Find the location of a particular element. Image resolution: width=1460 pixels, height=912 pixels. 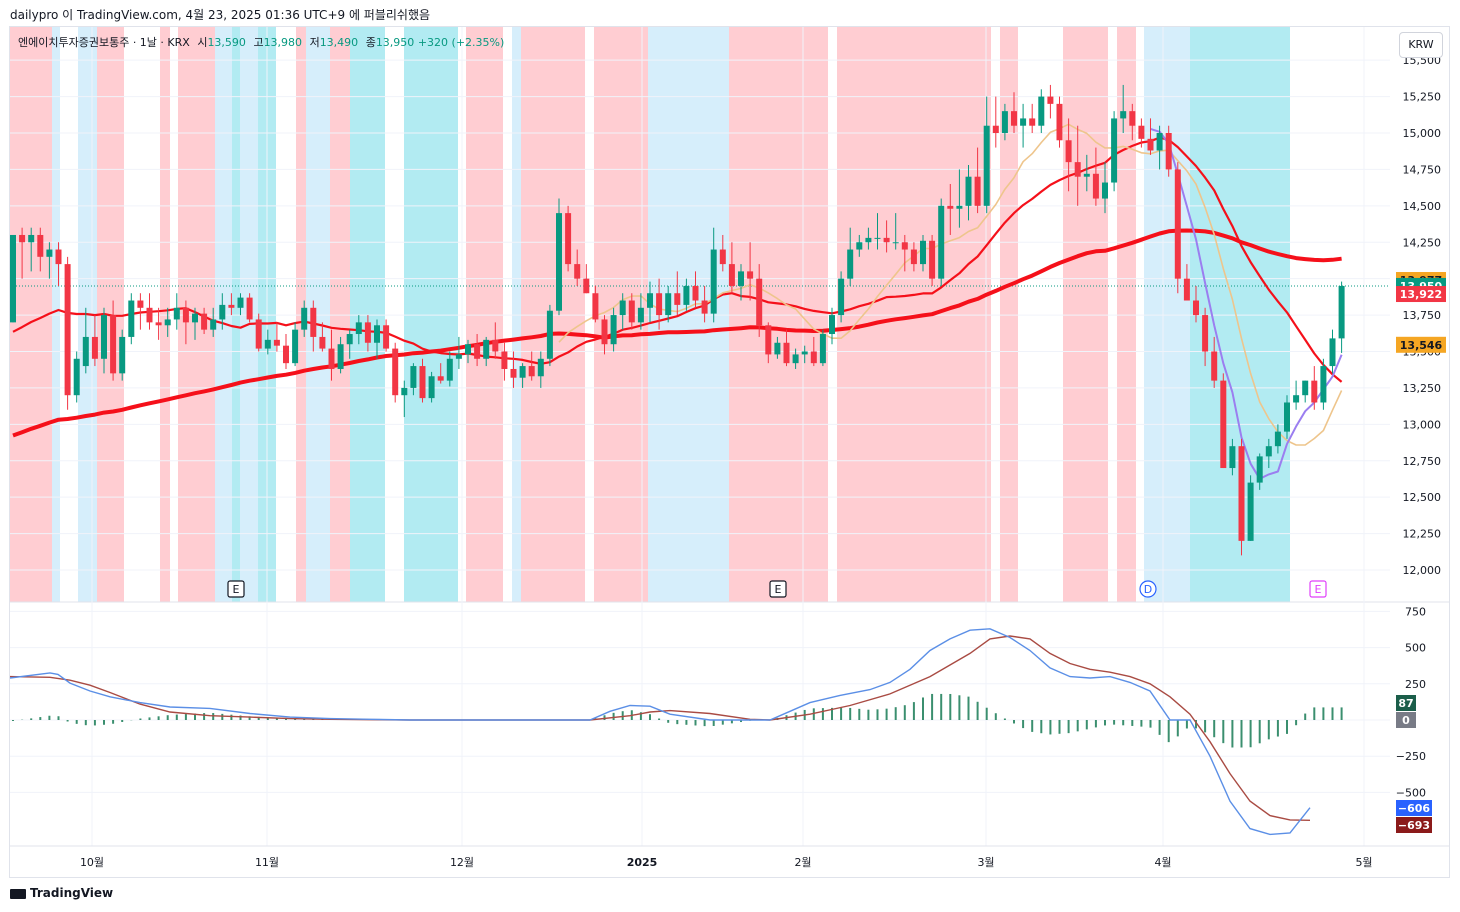

currency-button: KRW is located at coordinates (1421, 45).